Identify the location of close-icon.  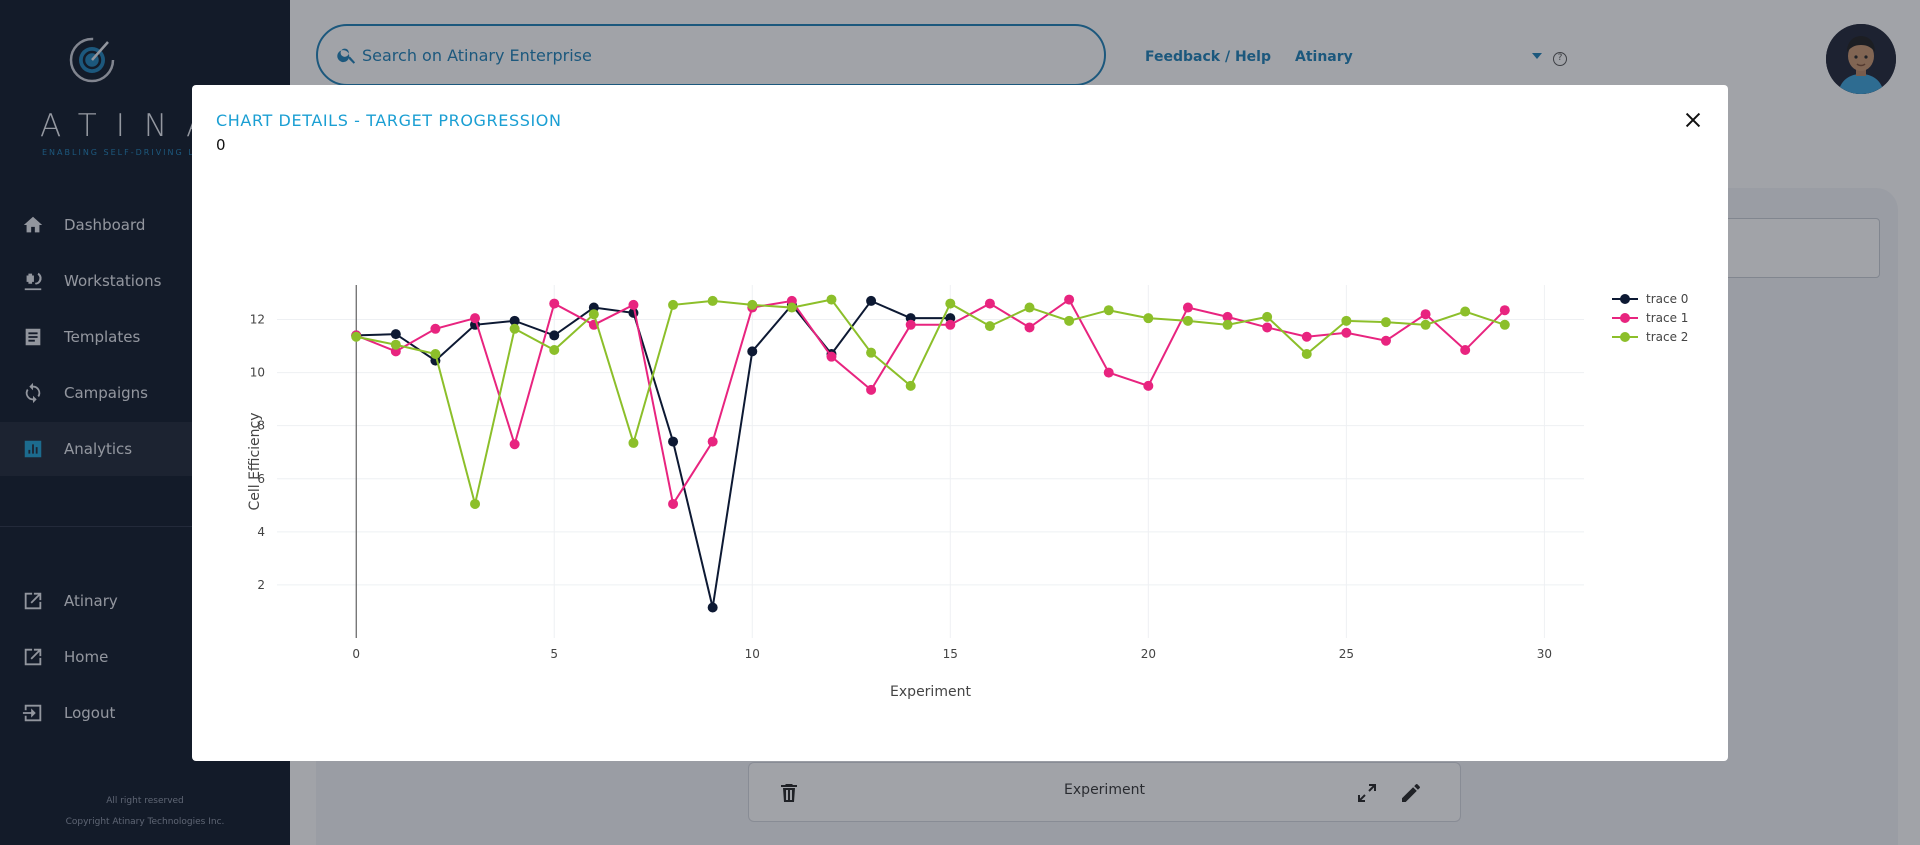
(1693, 120).